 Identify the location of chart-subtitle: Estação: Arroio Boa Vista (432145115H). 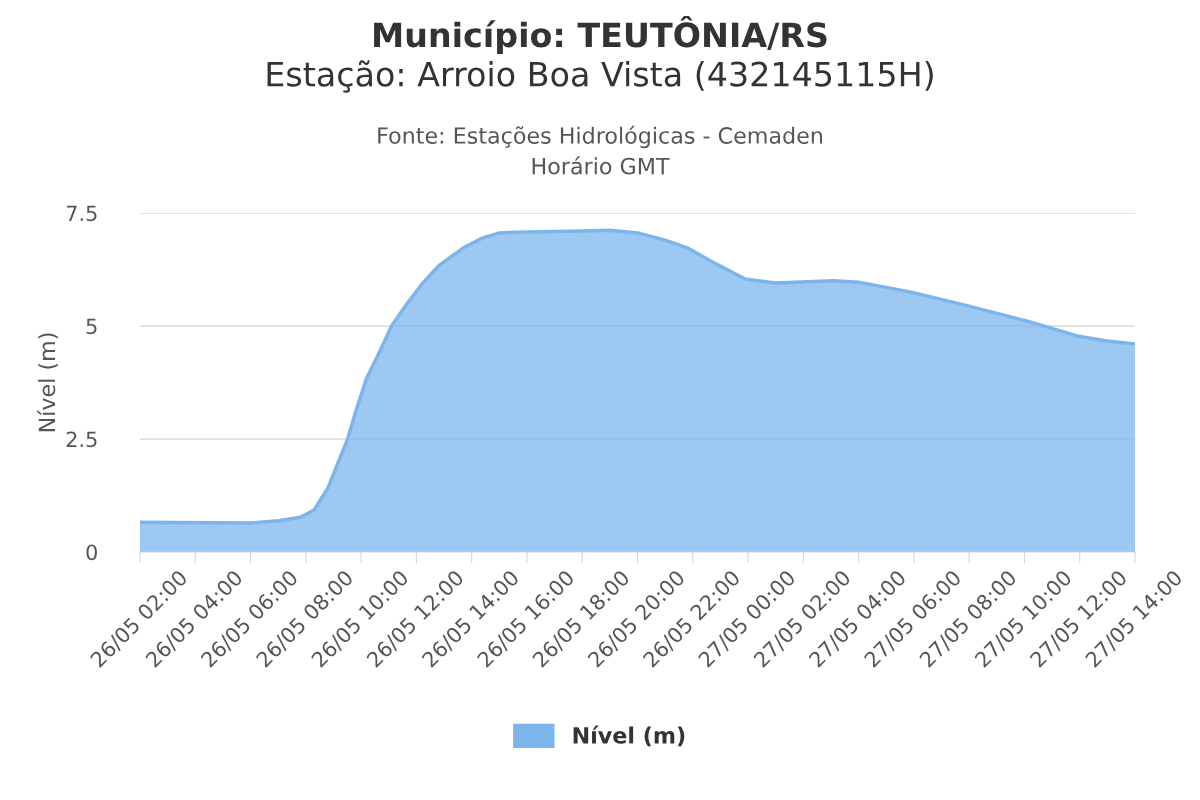
(600, 76).